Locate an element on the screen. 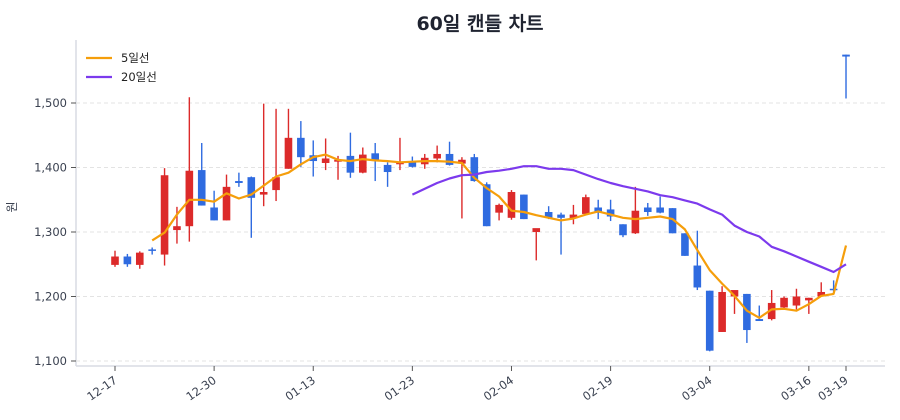 This screenshot has width=900, height=420. y-tick-label: 1,500 is located at coordinates (50, 103).